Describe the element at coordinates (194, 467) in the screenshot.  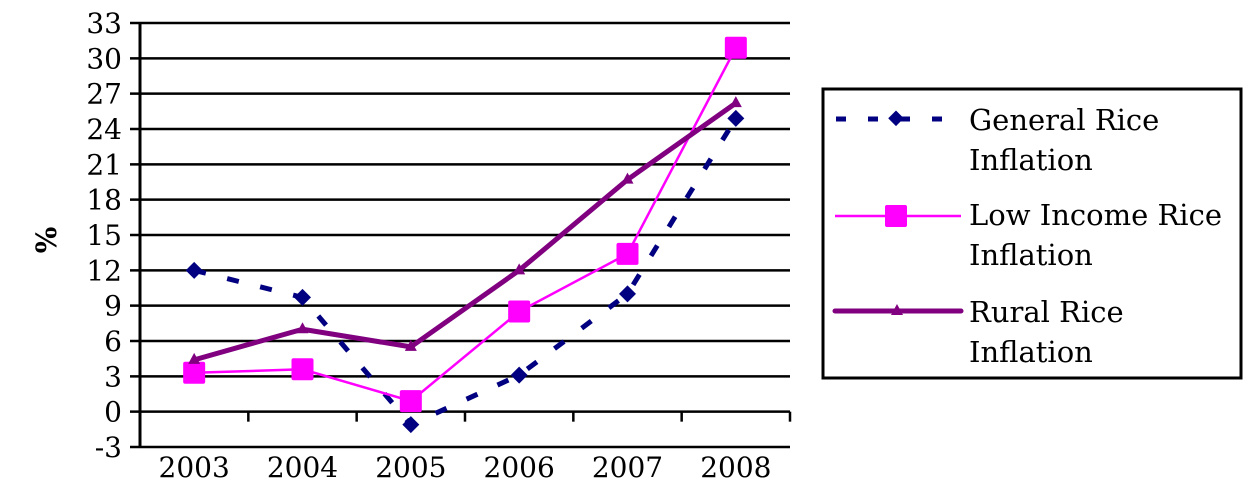
I see `x-tick-label: 2003` at that location.